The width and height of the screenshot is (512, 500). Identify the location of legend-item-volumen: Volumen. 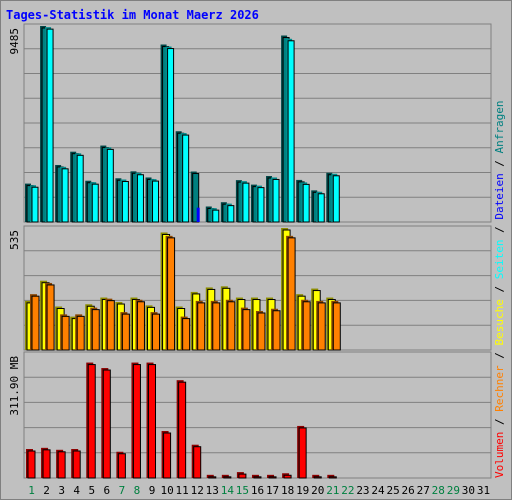
(499, 455).